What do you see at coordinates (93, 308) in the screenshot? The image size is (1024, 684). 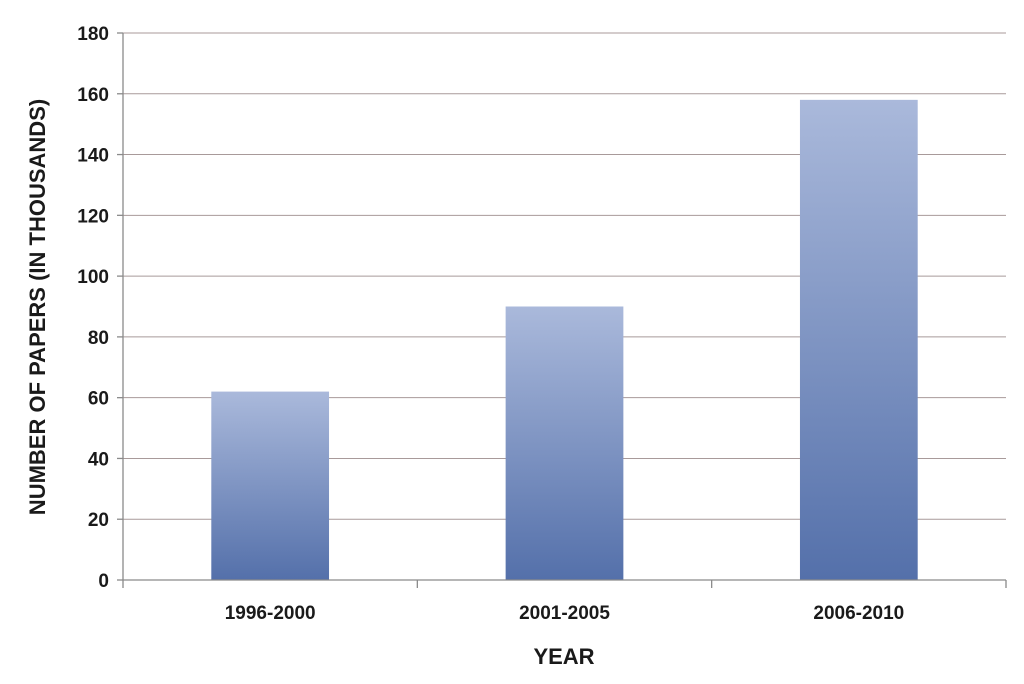 I see `y-tick-labels: 0 20 40 60 80 100 120 140 160 180` at bounding box center [93, 308].